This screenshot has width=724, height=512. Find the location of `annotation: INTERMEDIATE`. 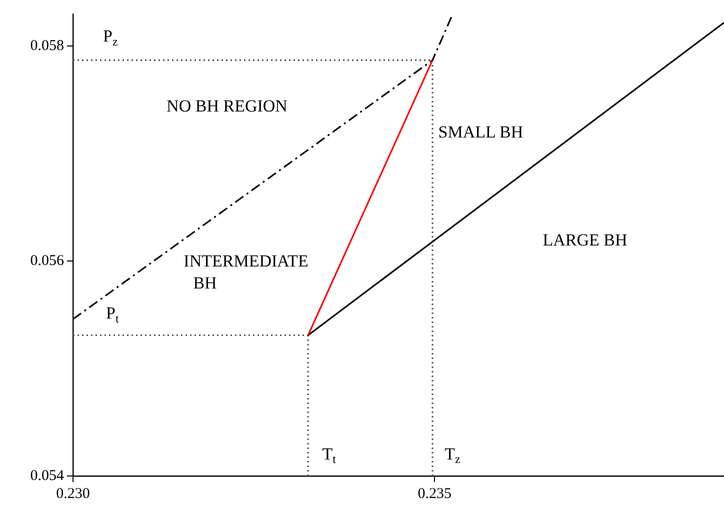

annotation: INTERMEDIATE is located at coordinates (246, 260).